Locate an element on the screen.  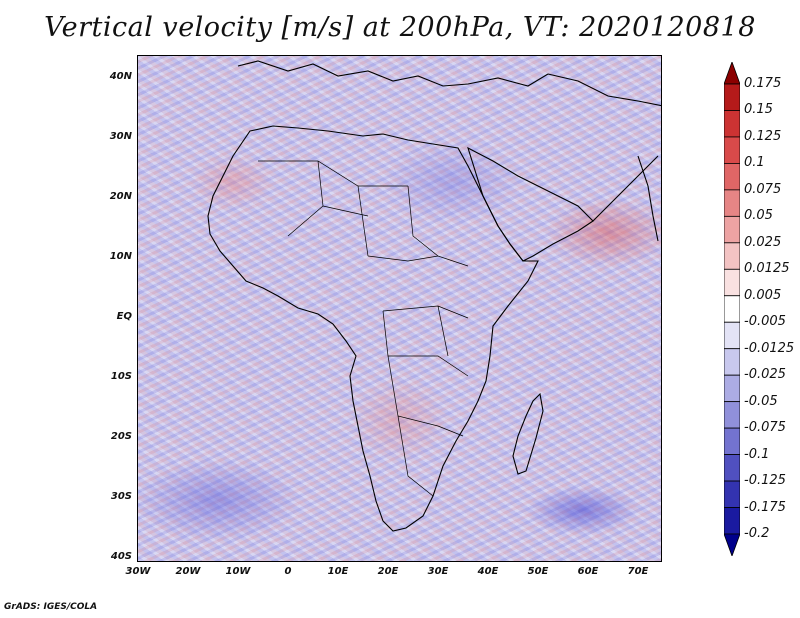
arabia-coastline is located at coordinates (530, 204).